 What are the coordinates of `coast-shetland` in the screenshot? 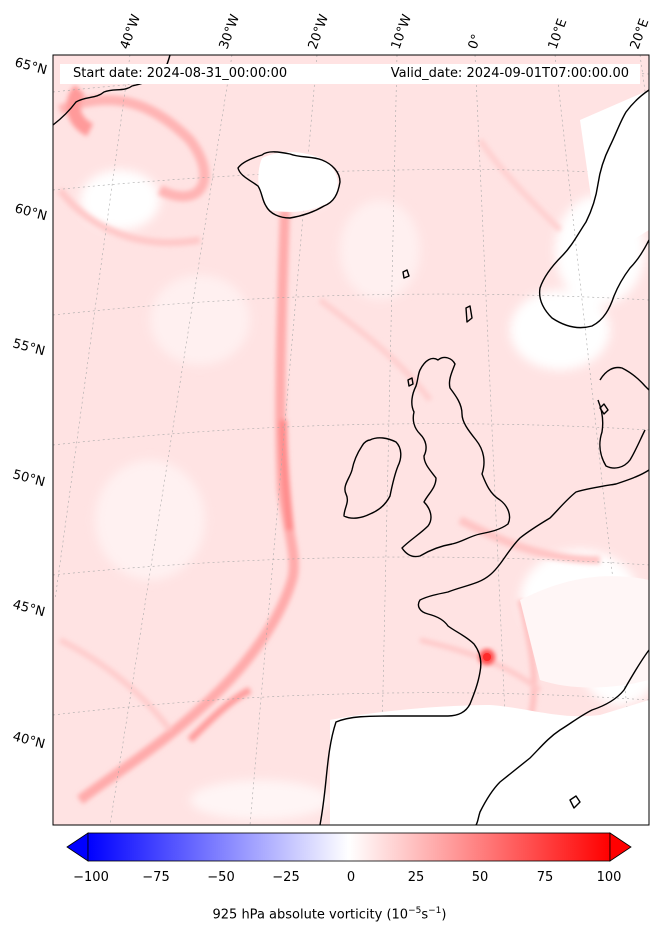 It's located at (469, 314).